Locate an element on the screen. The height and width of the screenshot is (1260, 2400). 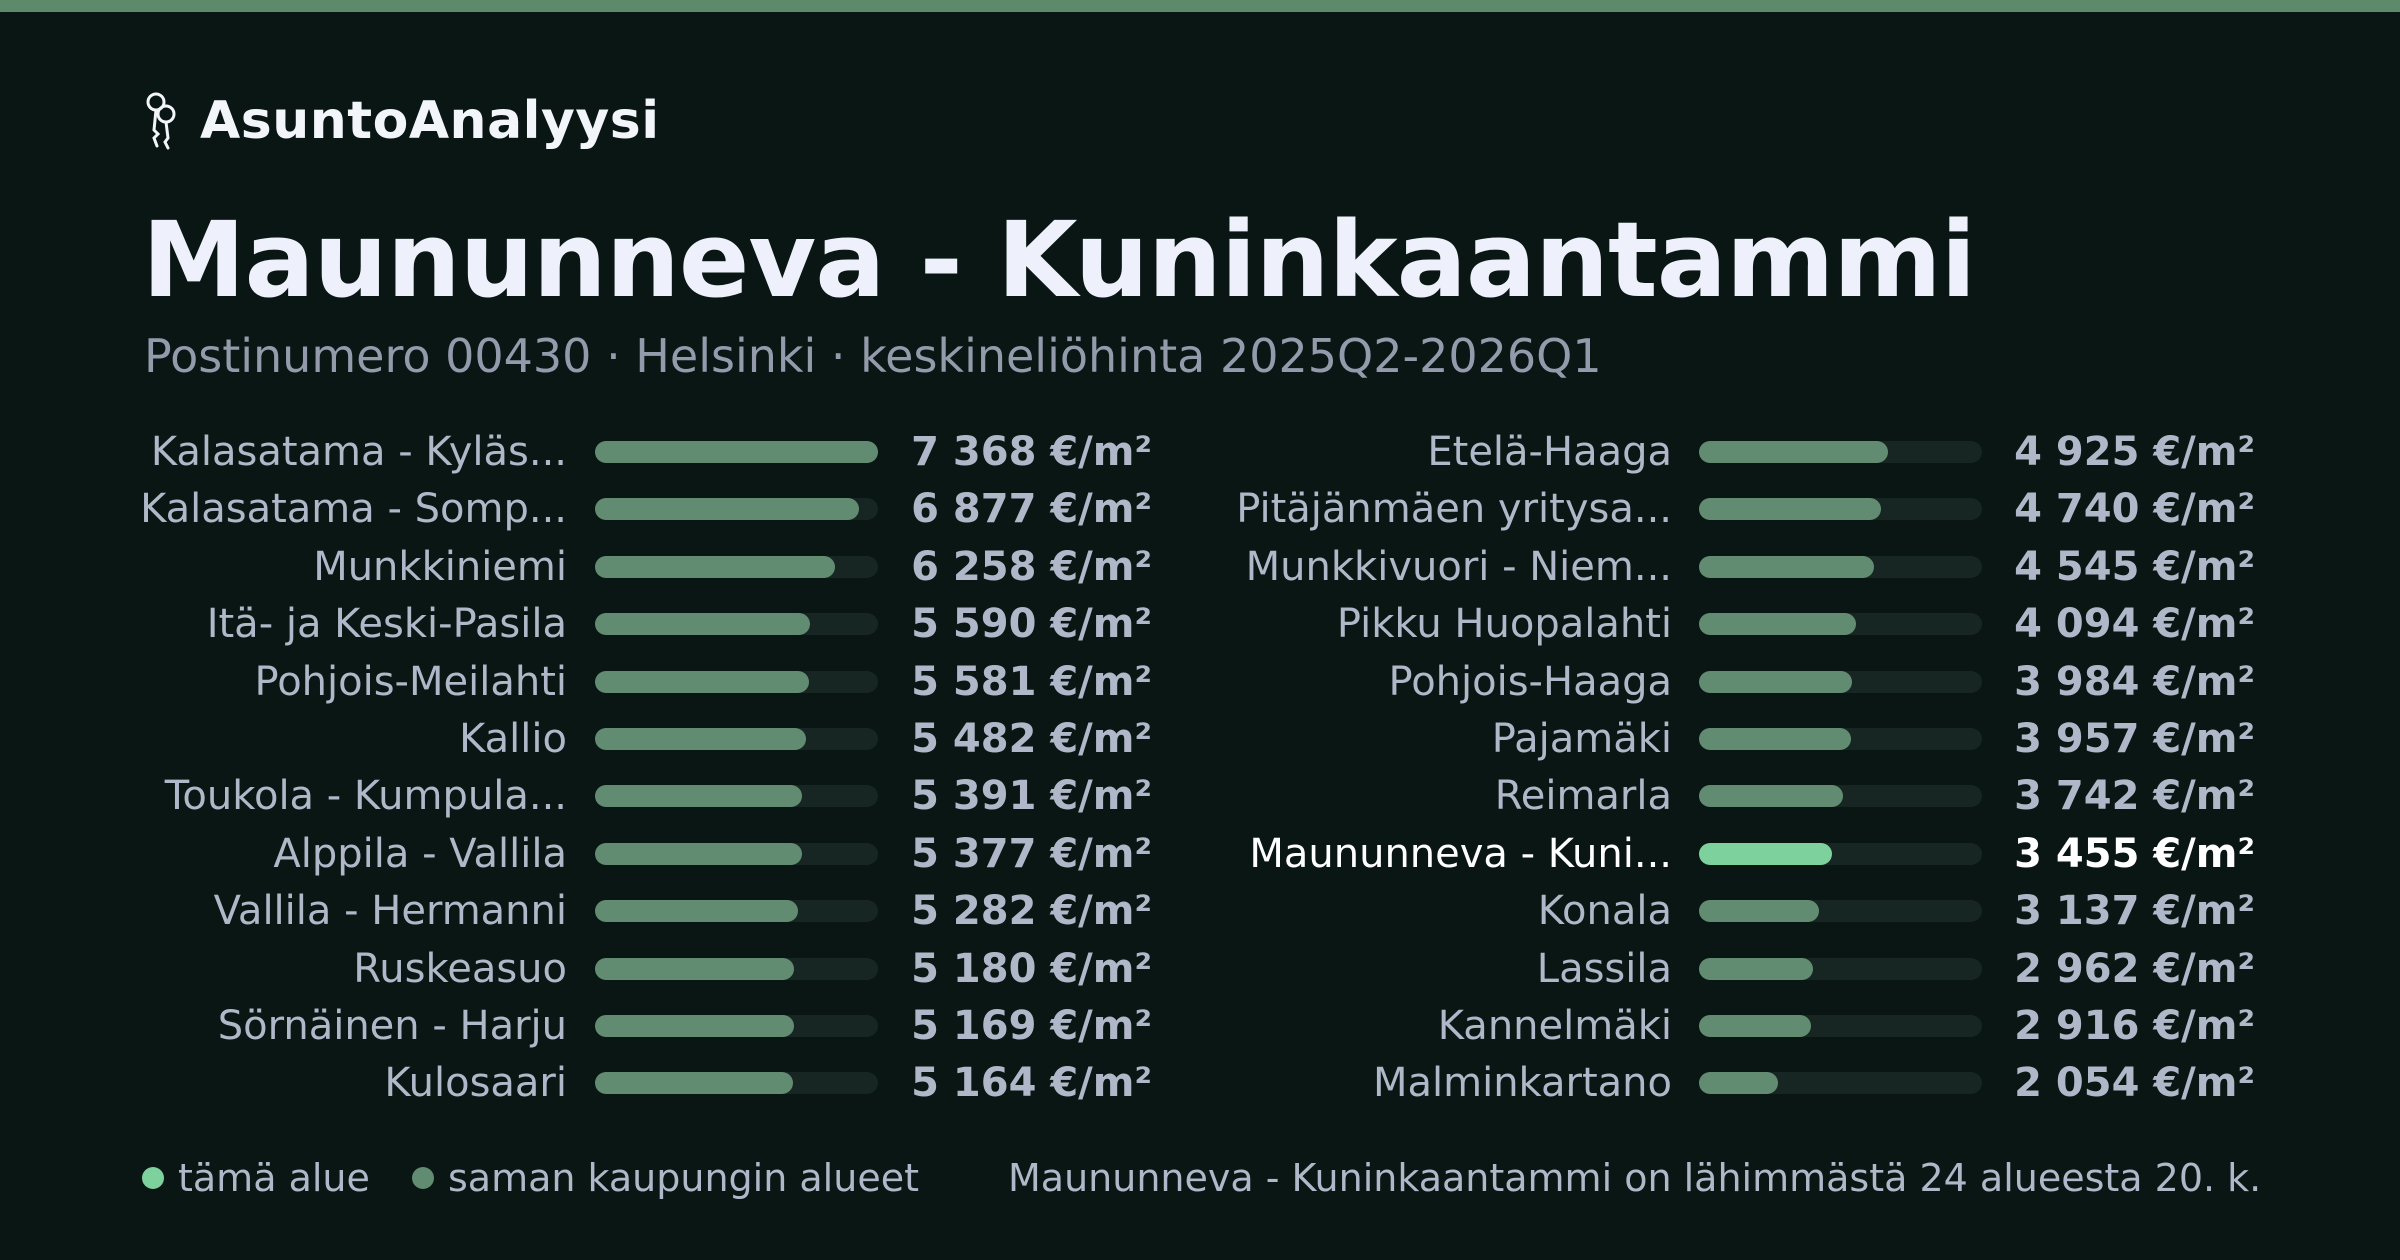
category-label: Ruskeasuo is located at coordinates (460, 968).